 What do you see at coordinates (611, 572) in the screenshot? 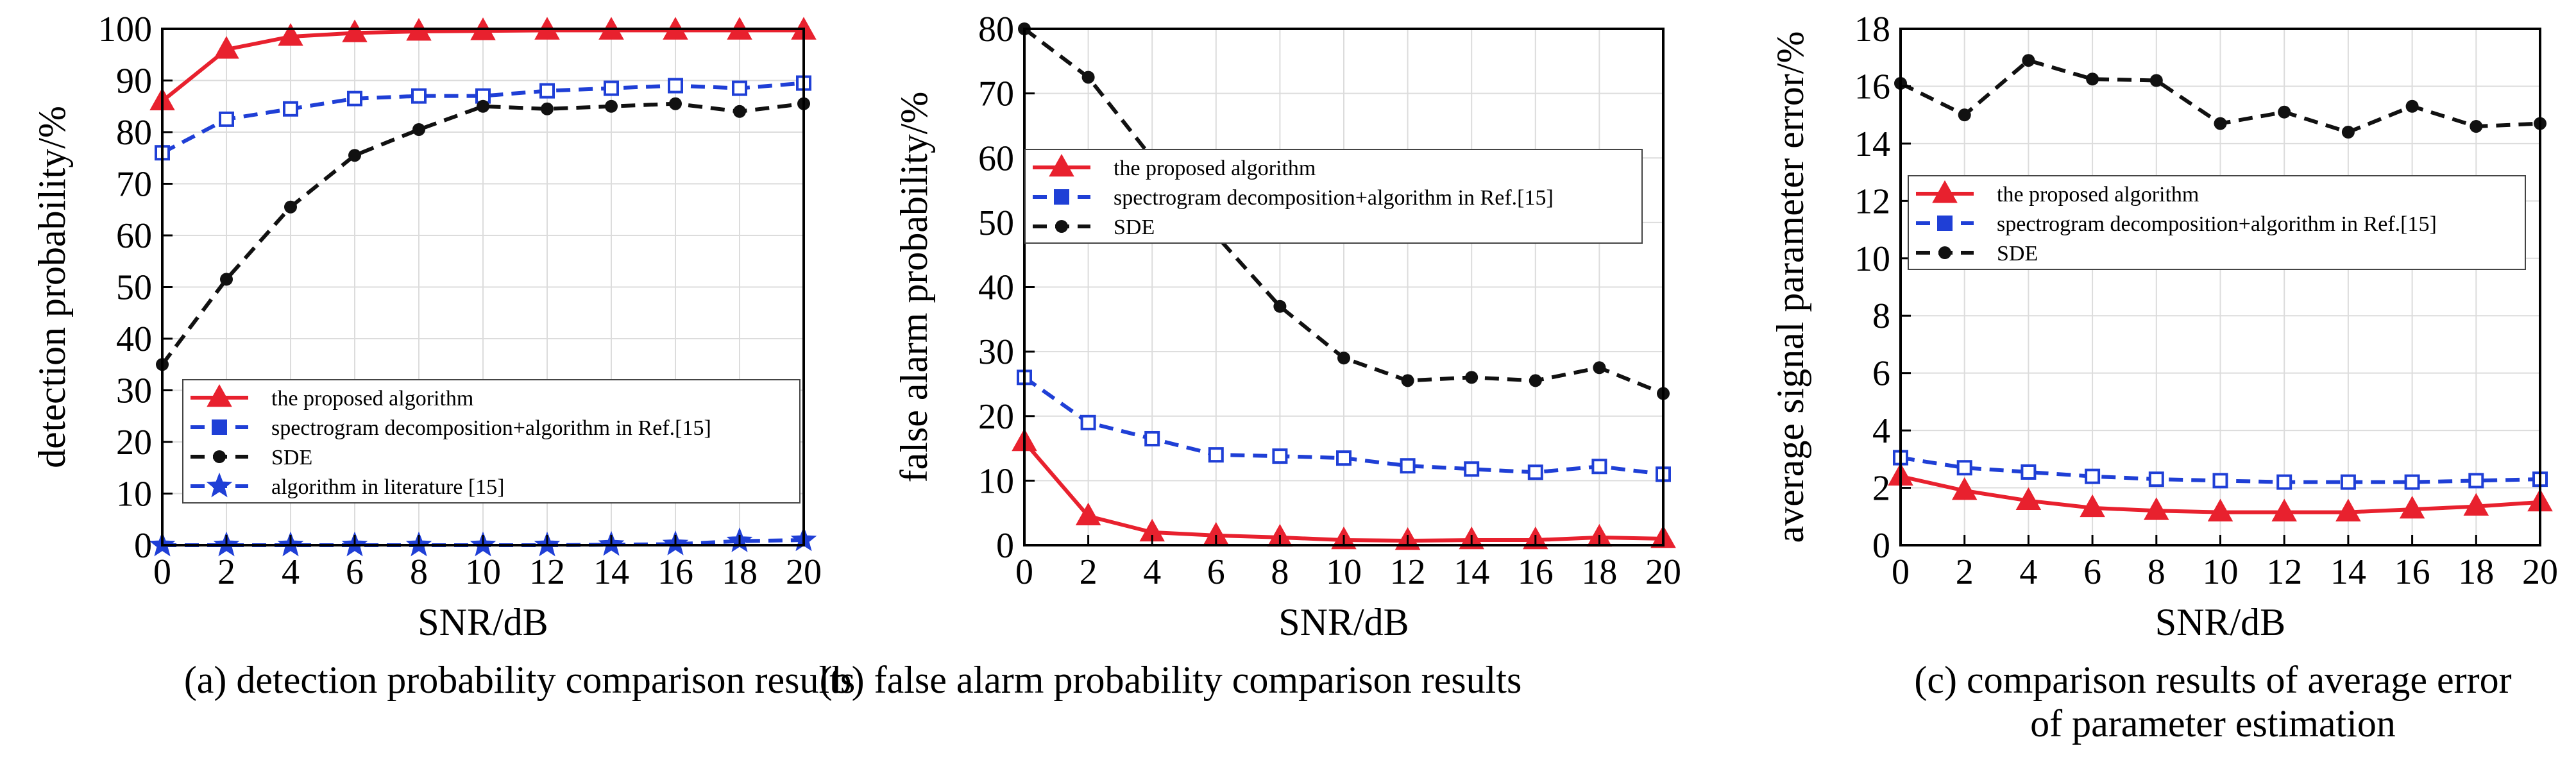
I see `x-tick-label: 14` at bounding box center [611, 572].